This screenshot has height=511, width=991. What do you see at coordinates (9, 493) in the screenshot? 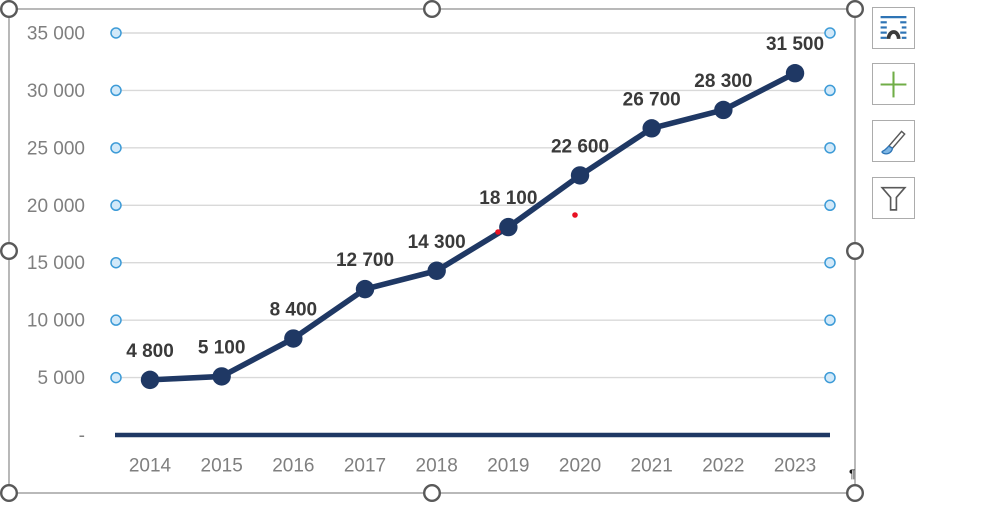
I see `resize-handle-bottom-left` at bounding box center [9, 493].